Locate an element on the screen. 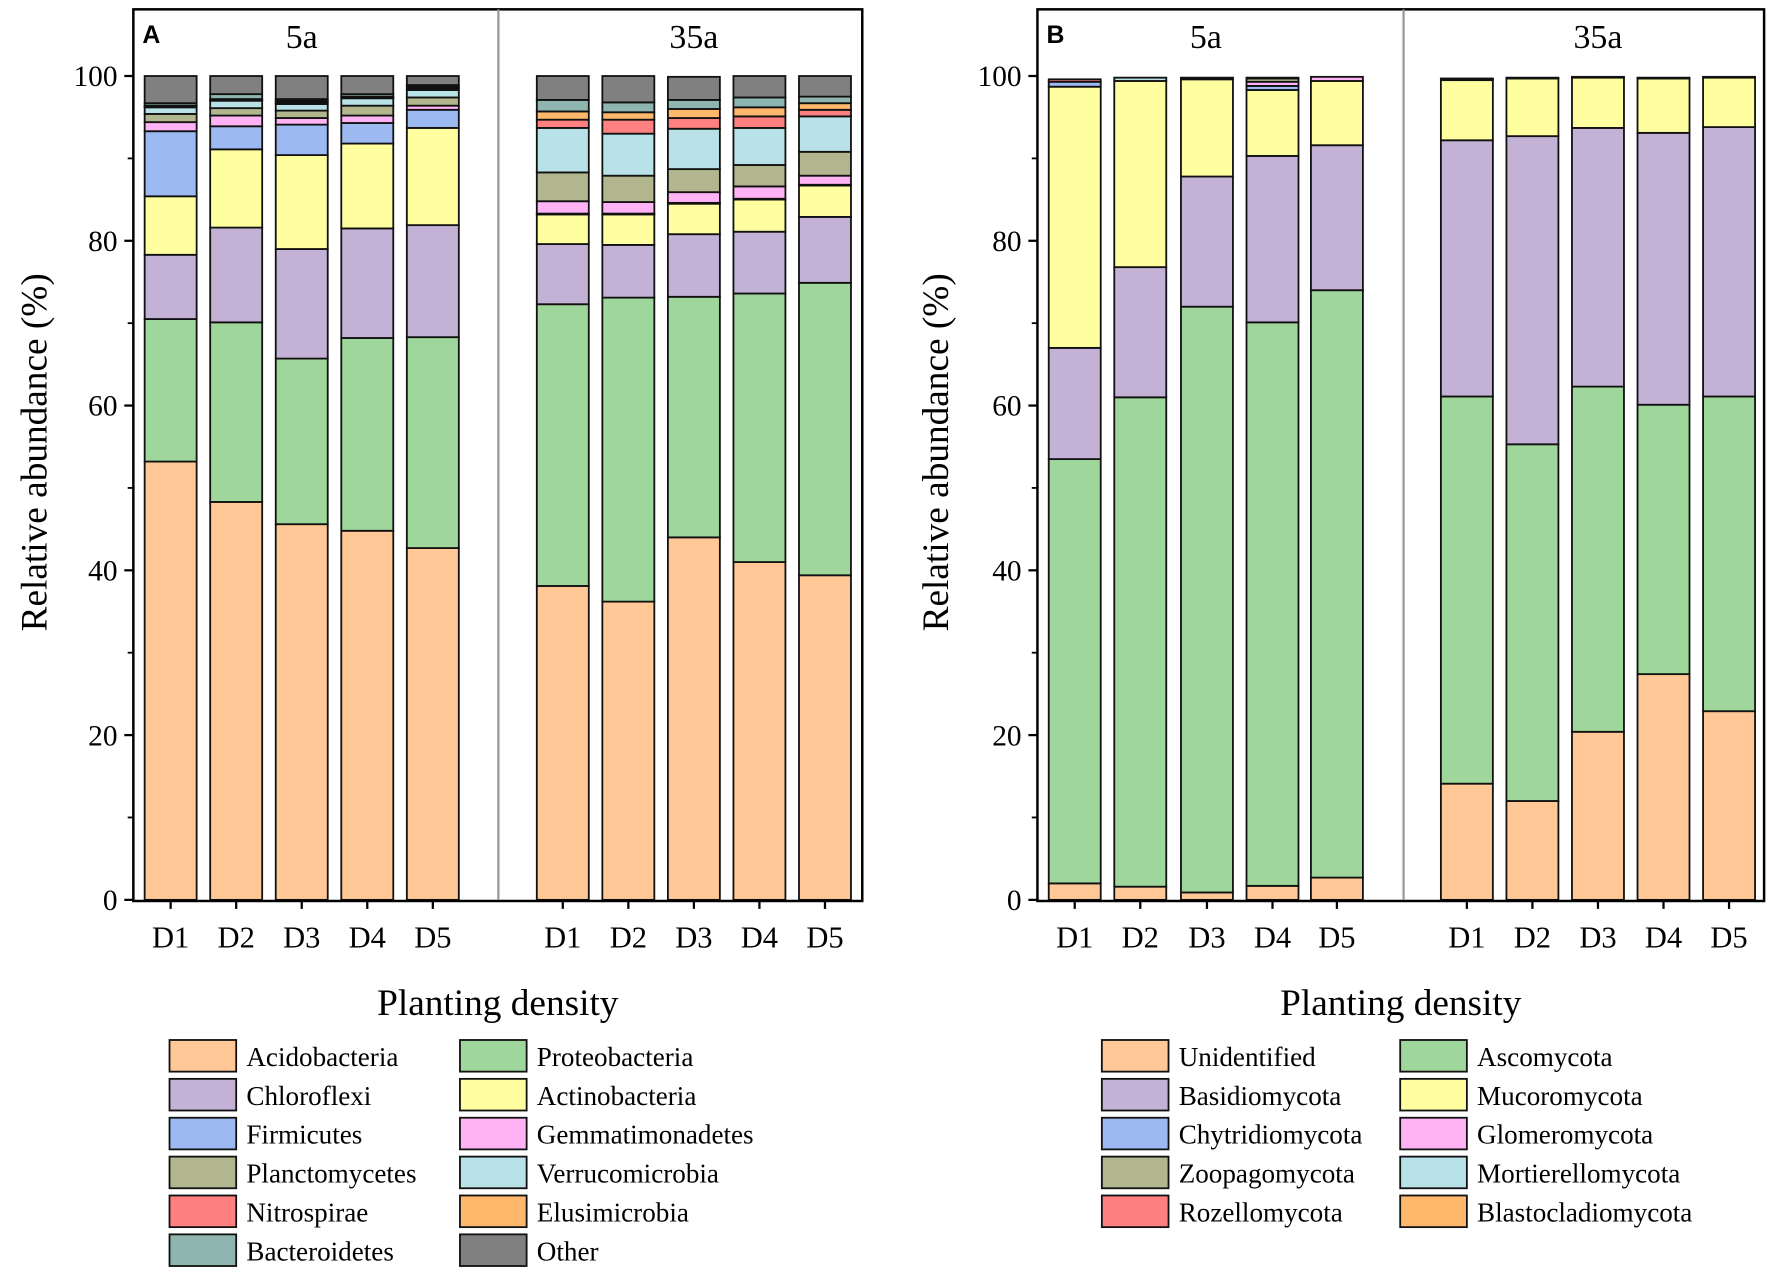 This screenshot has width=1772, height=1281. legend-item-verrucomicrobia: Verrucomicrobia is located at coordinates (589, 1172).